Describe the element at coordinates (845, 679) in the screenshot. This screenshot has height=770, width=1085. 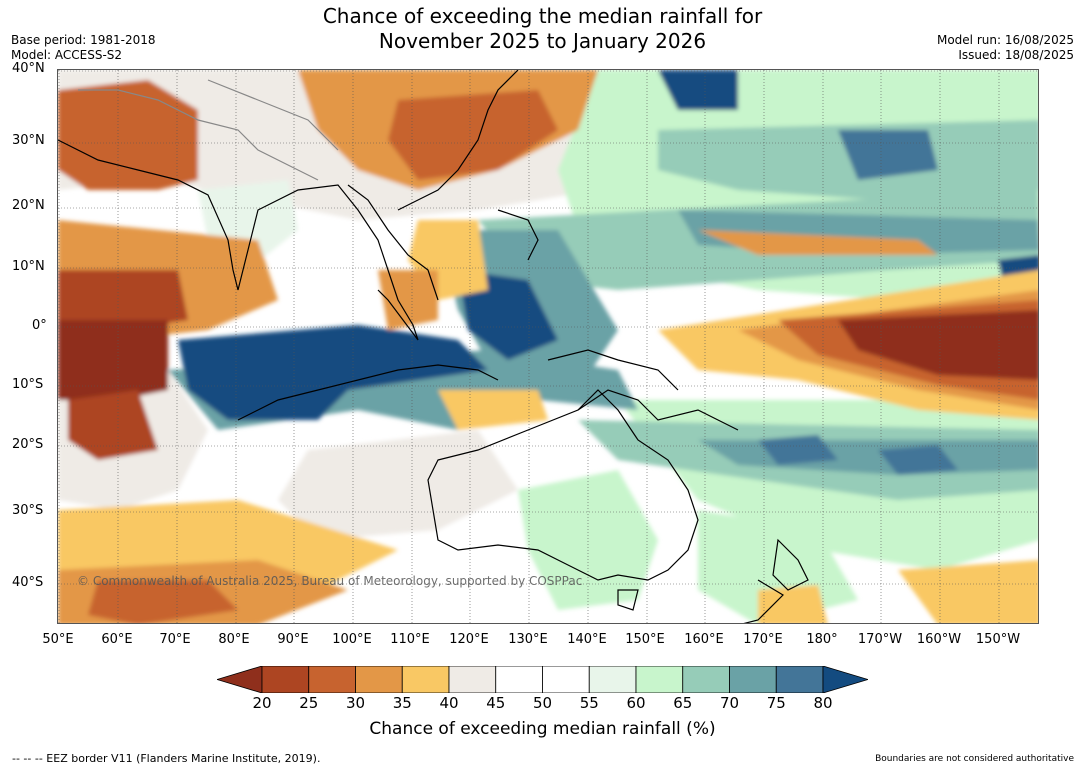
I see `colorbar-arrow-high` at that location.